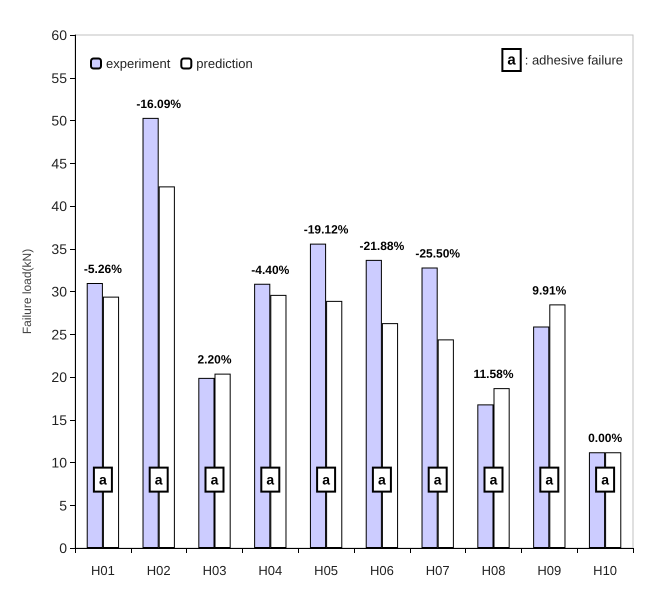 Image resolution: width=647 pixels, height=592 pixels. Describe the element at coordinates (59, 420) in the screenshot. I see `y-tick-label: 15` at that location.